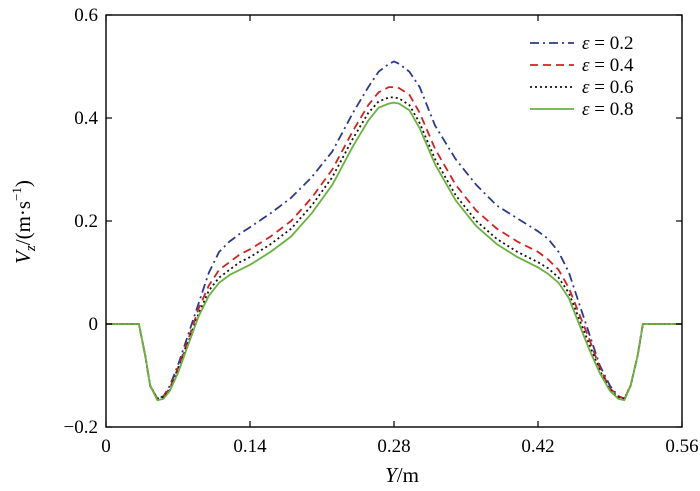 This screenshot has width=700, height=491. I want to click on legend-label-4: ε = 0.8, so click(607, 109).